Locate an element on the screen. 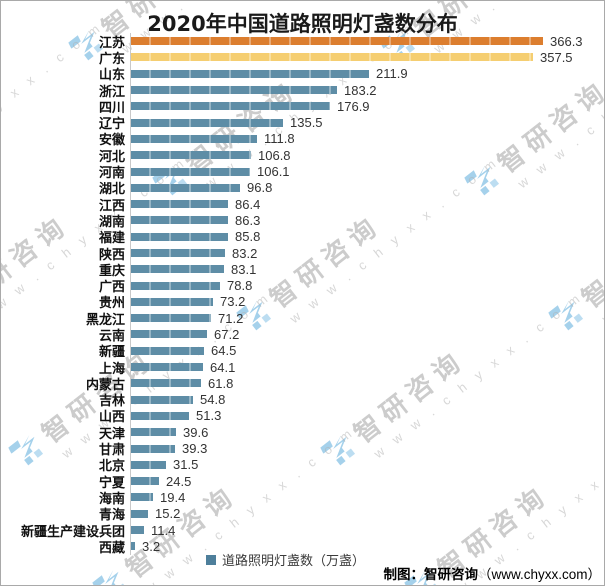 This screenshot has height=586, width=605. bar-row: 重庆 83.1 is located at coordinates (301, 269).